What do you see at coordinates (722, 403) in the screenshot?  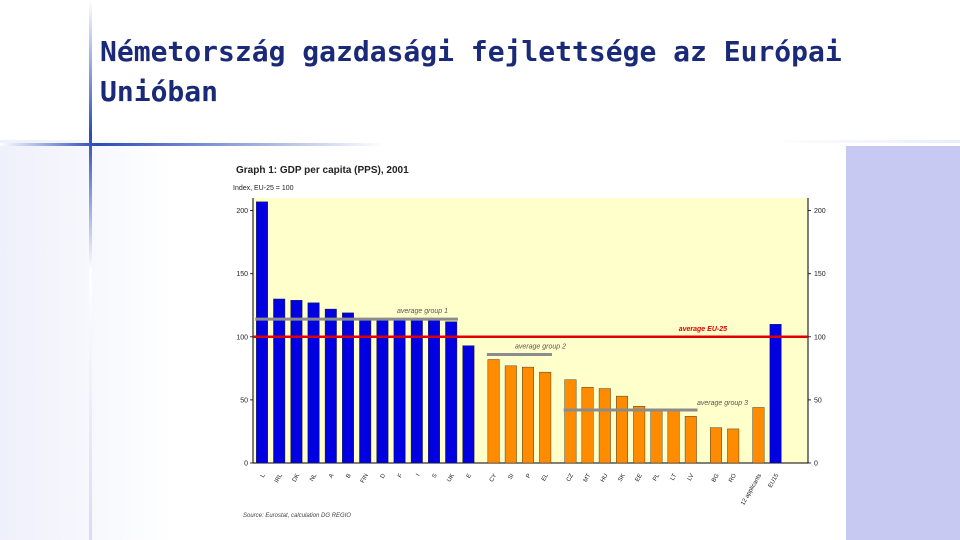 I see `reference-line-label: average group 3` at bounding box center [722, 403].